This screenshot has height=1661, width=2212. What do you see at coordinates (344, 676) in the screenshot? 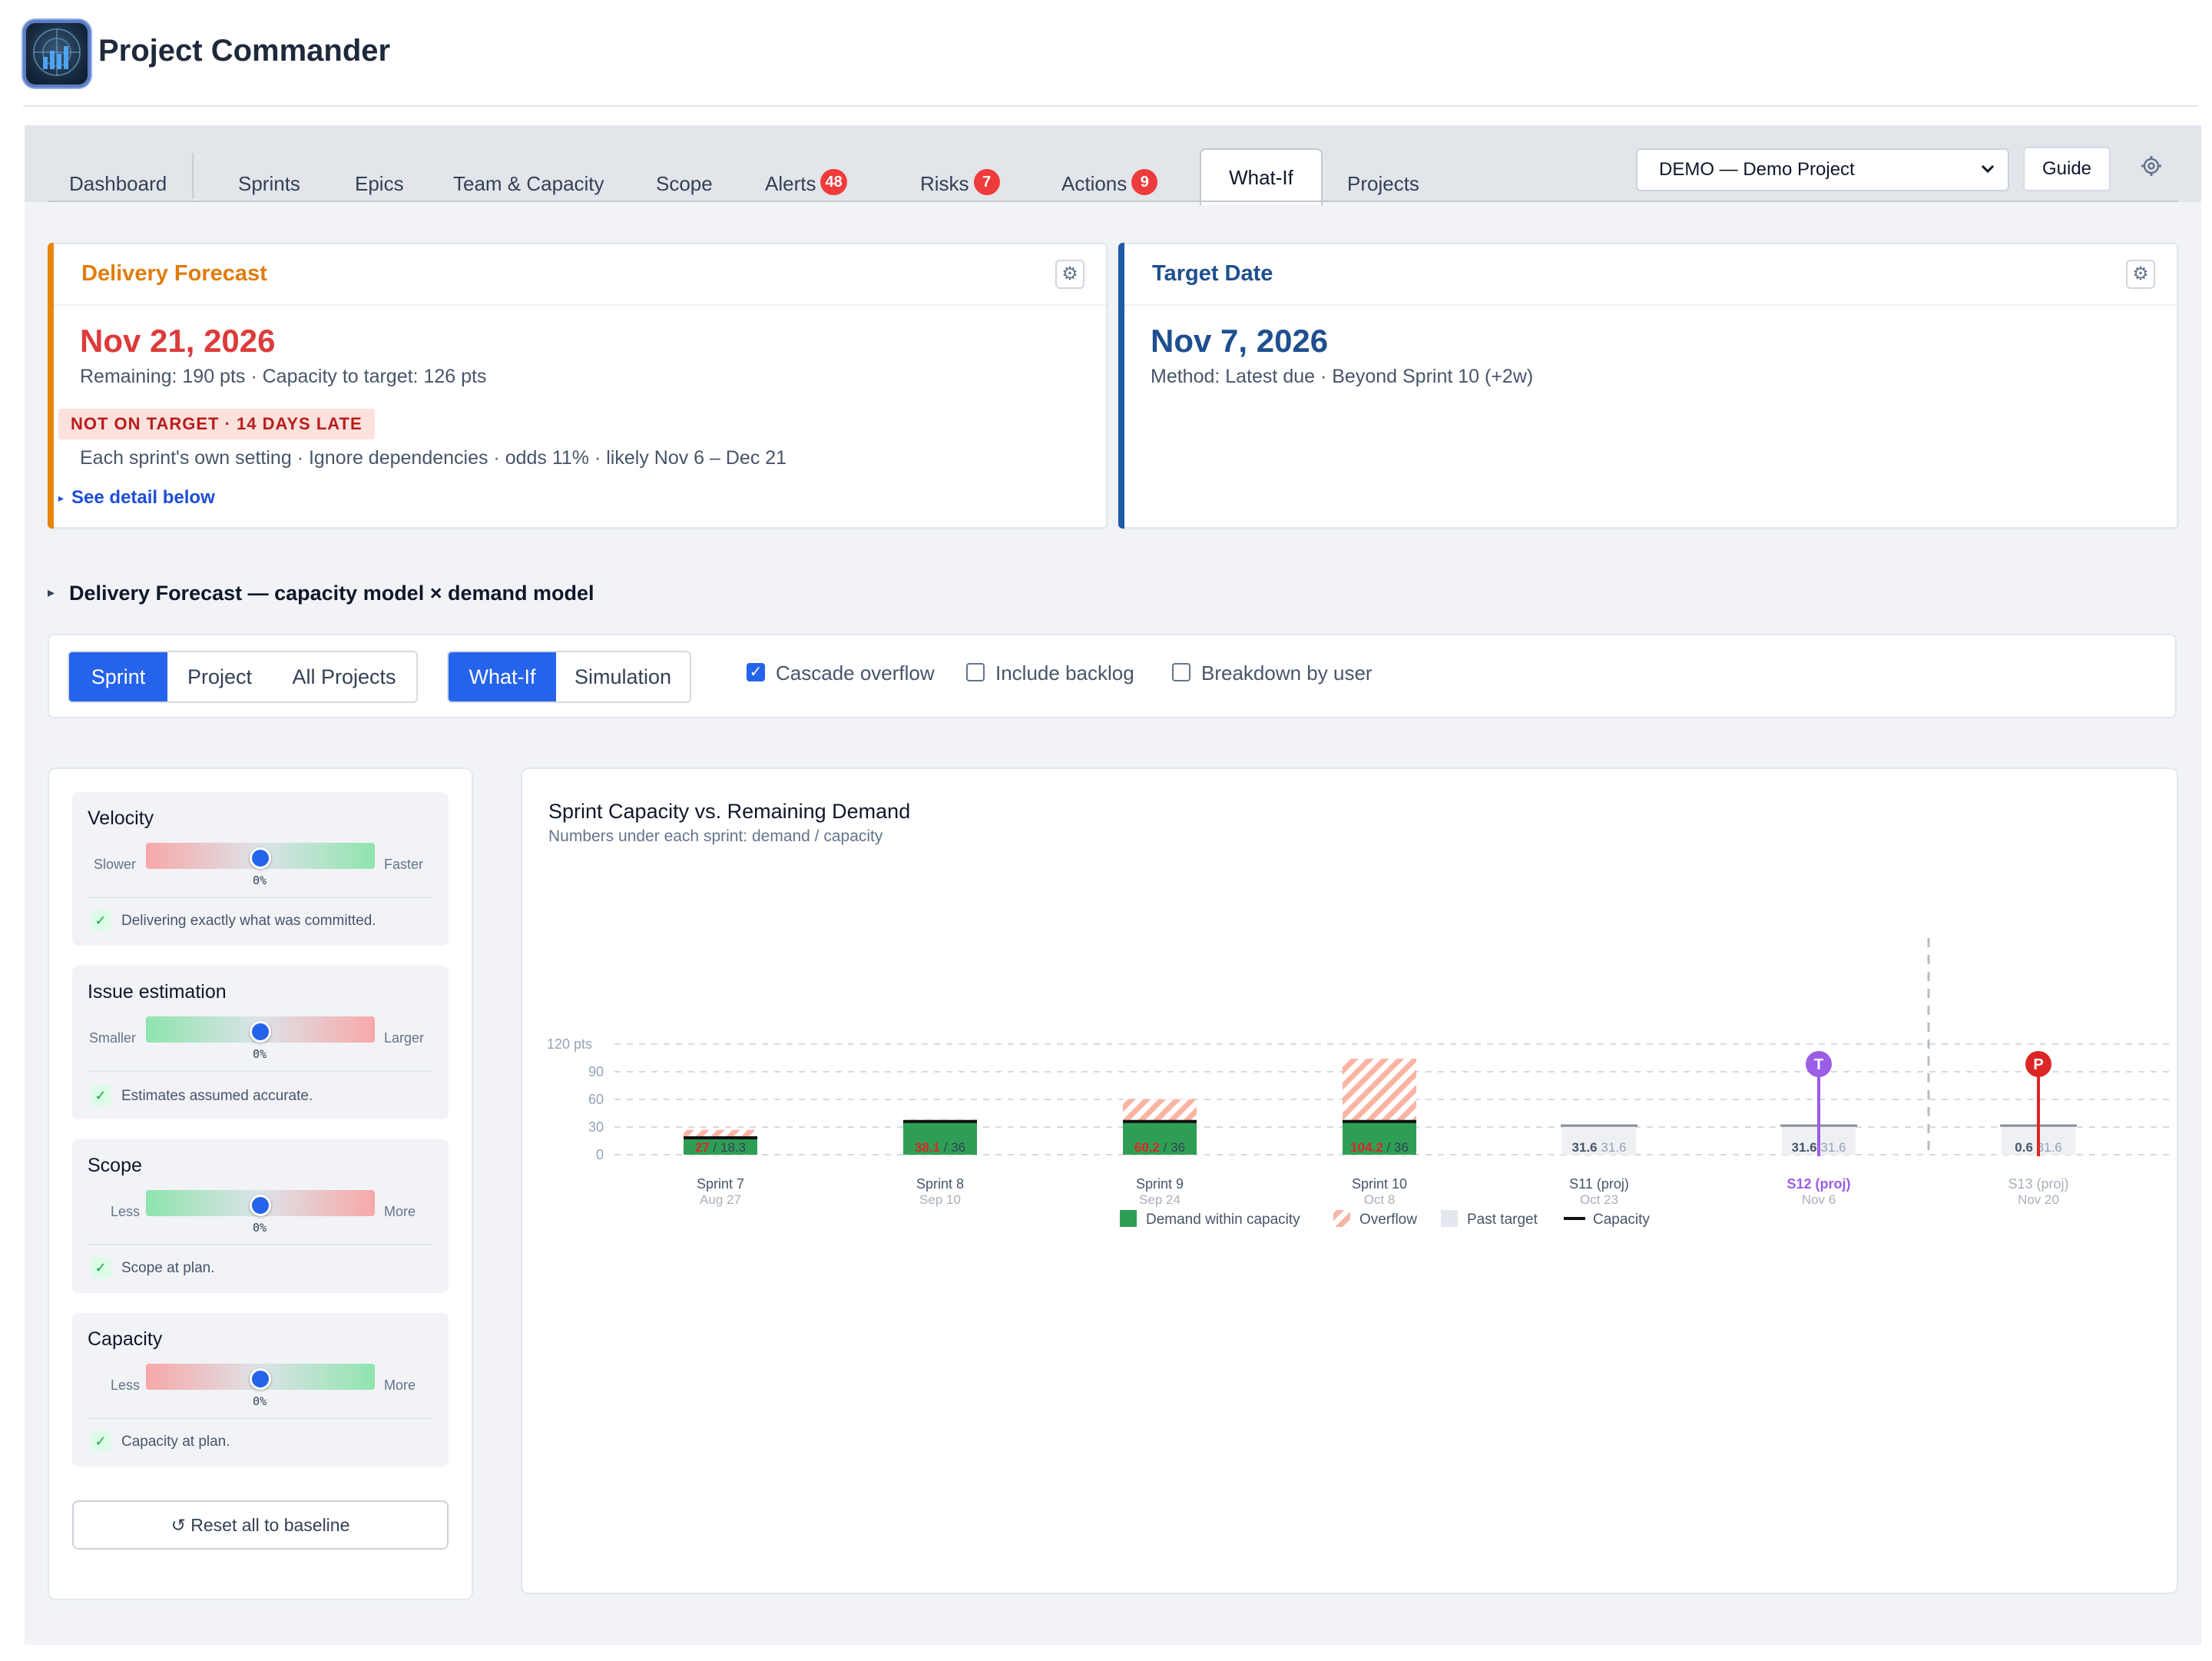
I see `scope-option-all-projects: All Projects` at bounding box center [344, 676].